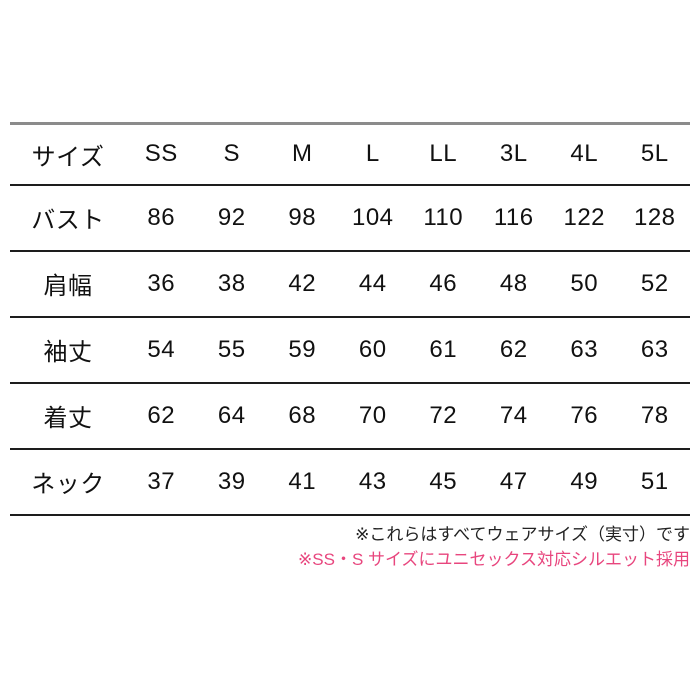  Describe the element at coordinates (584, 154) in the screenshot. I see `column-header-4l: 4L` at that location.